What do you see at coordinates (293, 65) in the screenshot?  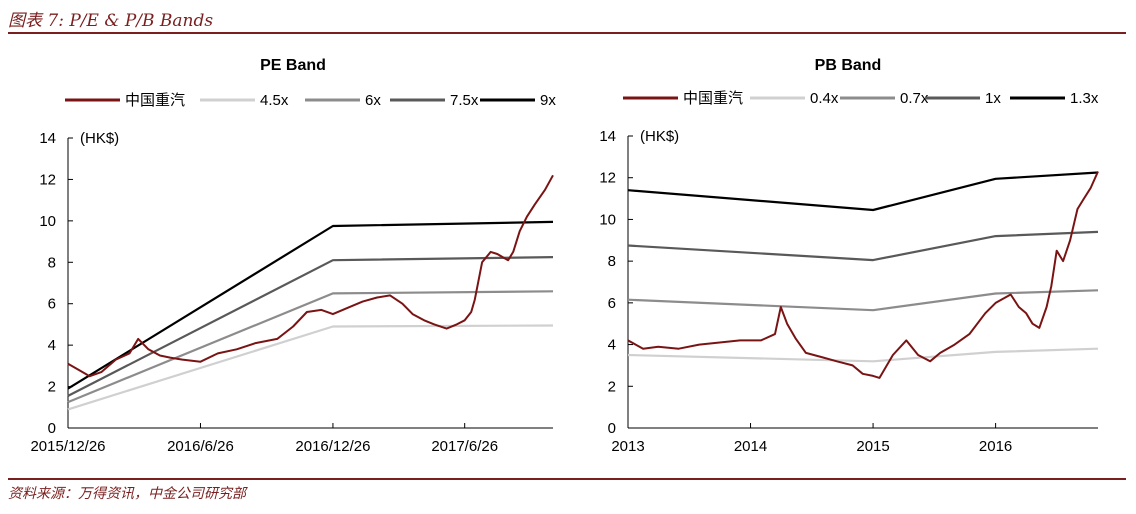 I see `chart-title: PE Band` at bounding box center [293, 65].